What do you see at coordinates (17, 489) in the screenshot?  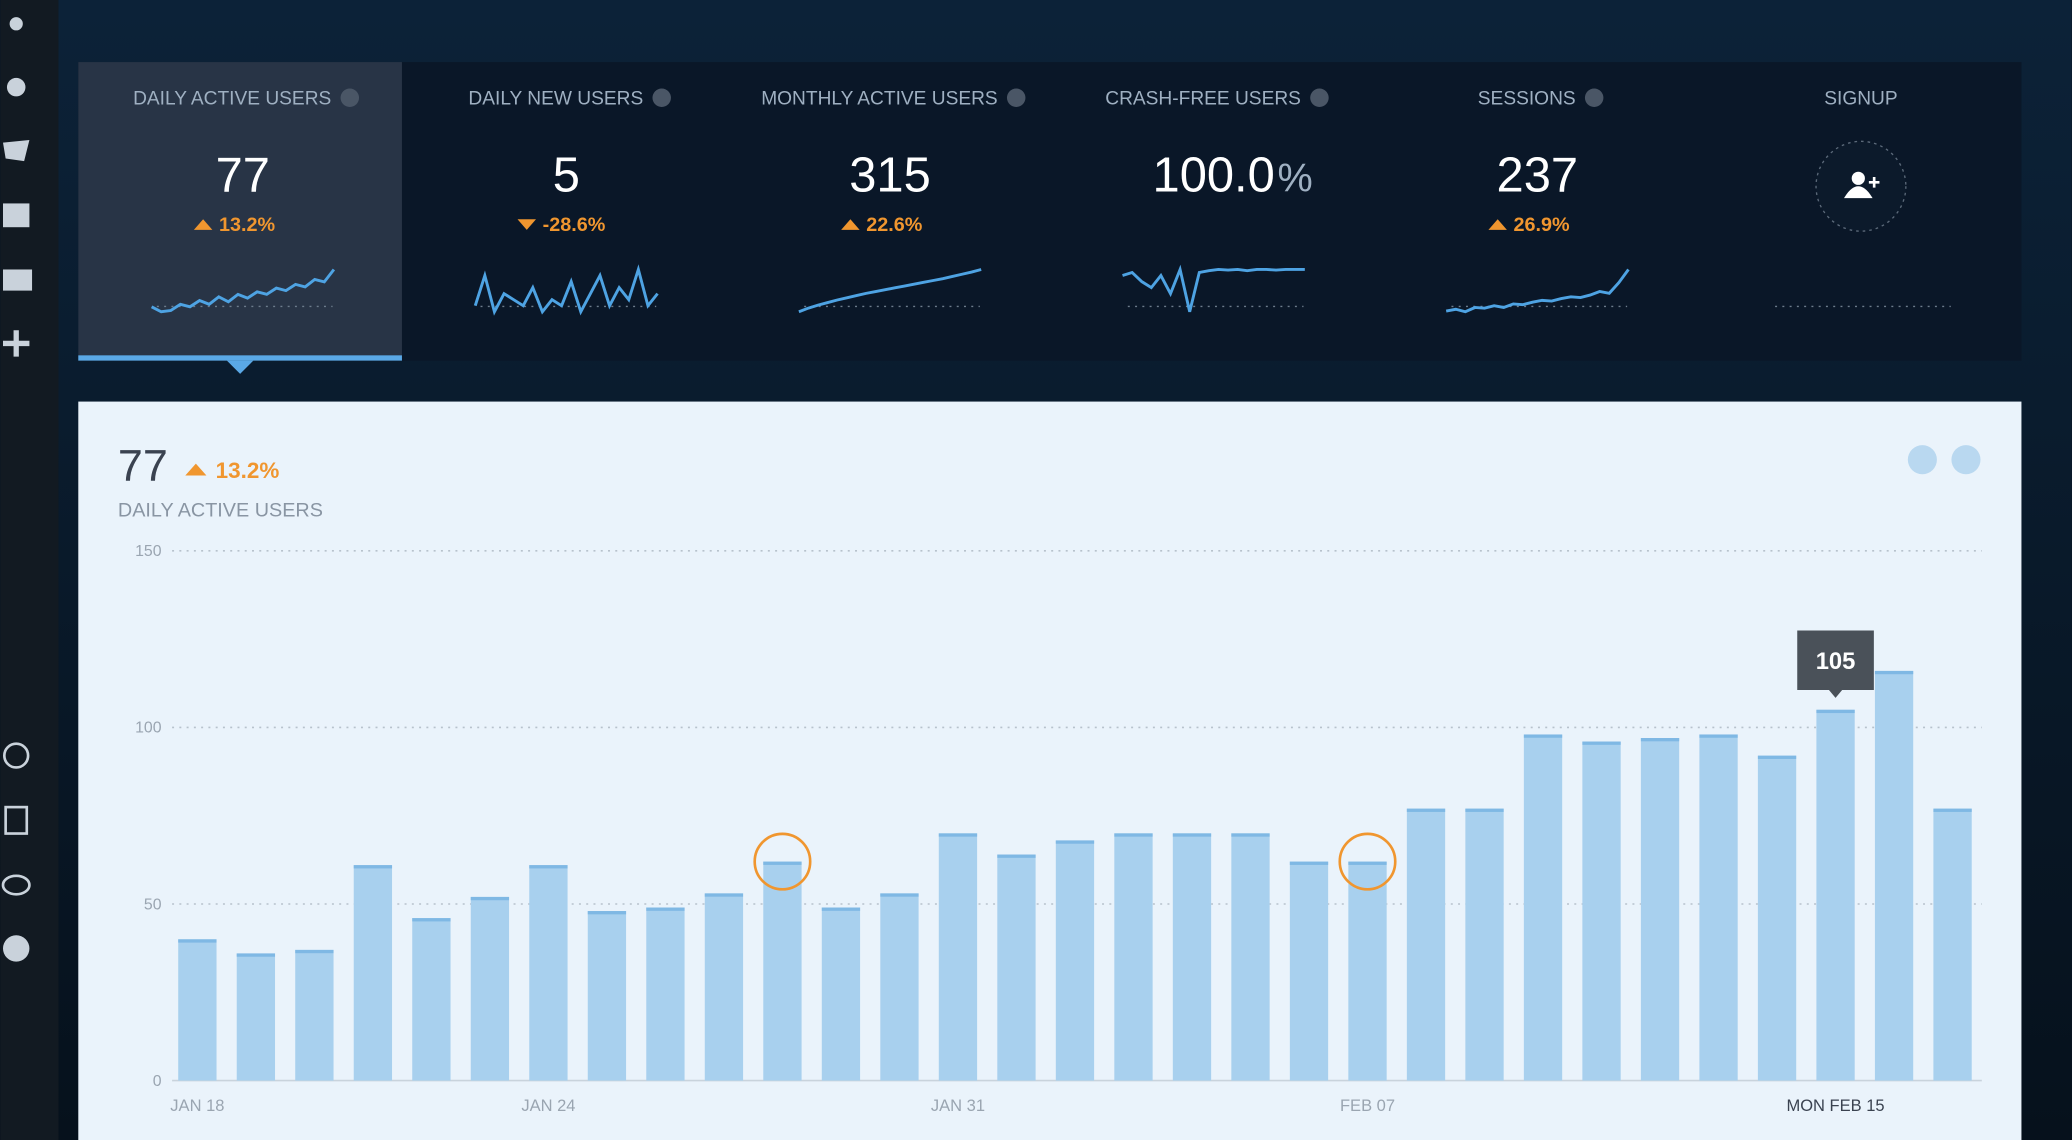 I see `sidebar-icons` at bounding box center [17, 489].